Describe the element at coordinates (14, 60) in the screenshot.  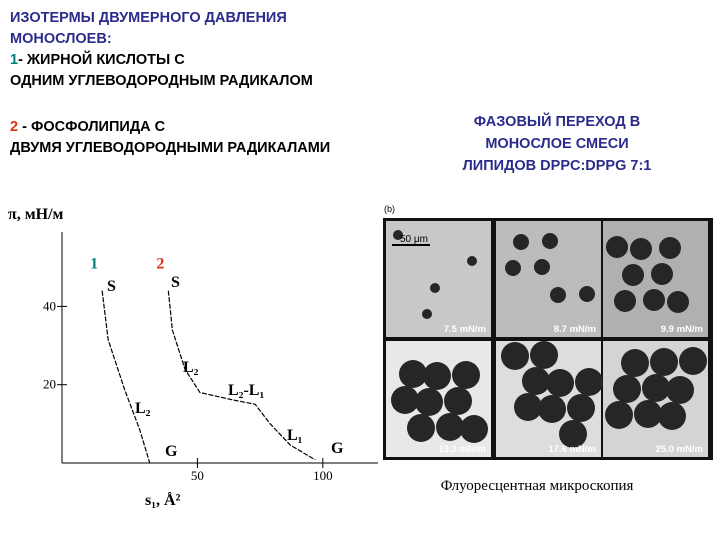
I see `item-number: 1` at that location.